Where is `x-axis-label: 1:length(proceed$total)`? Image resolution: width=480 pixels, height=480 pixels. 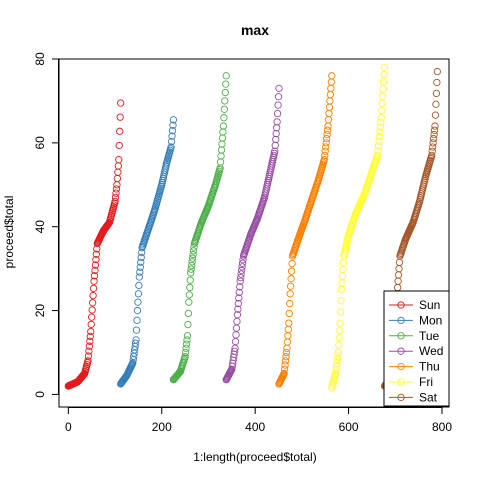 x-axis-label: 1:length(proceed$total) is located at coordinates (254, 457).